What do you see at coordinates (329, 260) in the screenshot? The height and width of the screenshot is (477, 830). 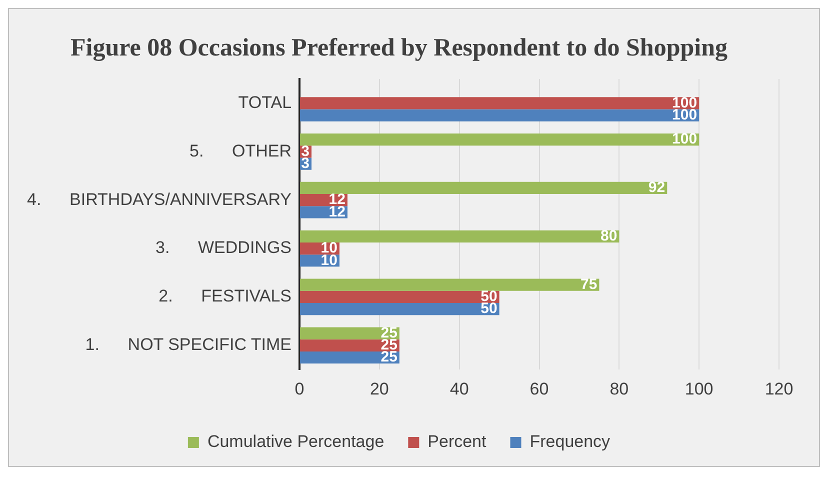 I see `data-label: 10` at bounding box center [329, 260].